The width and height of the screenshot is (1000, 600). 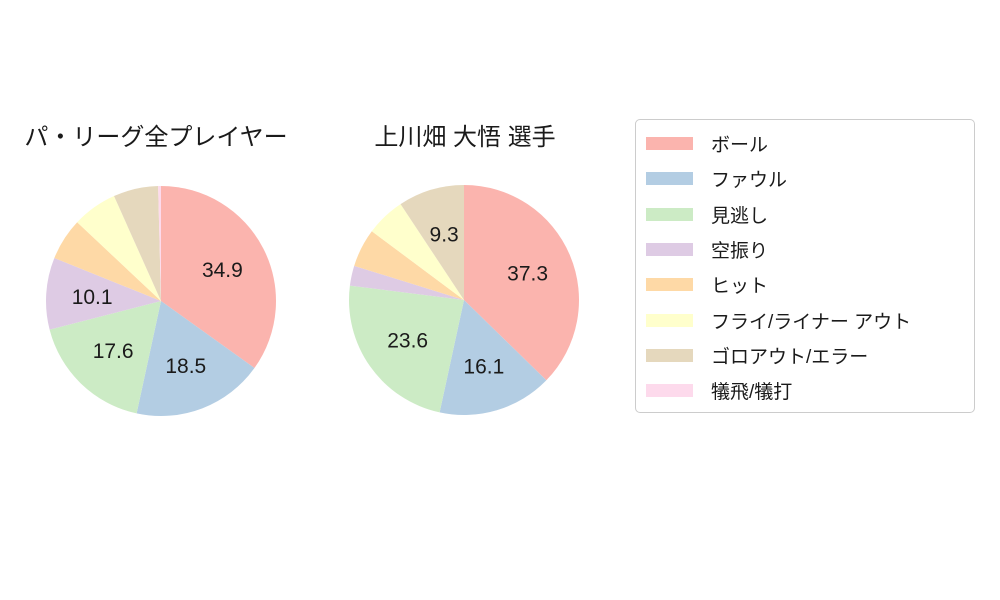 What do you see at coordinates (222, 270) in the screenshot?
I see `slice-value-label: 34.9` at bounding box center [222, 270].